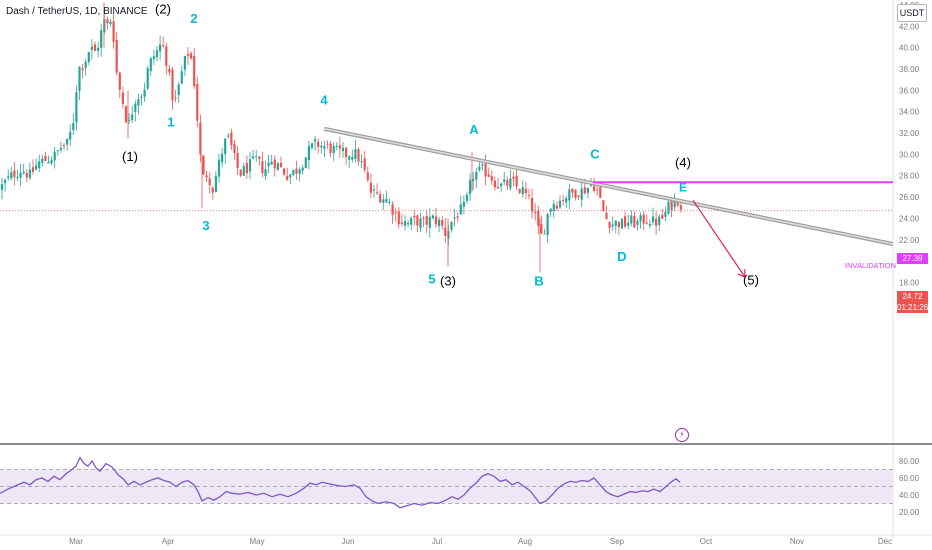 This screenshot has height=550, width=932. Describe the element at coordinates (608, 186) in the screenshot. I see `trendline-inner` at that location.